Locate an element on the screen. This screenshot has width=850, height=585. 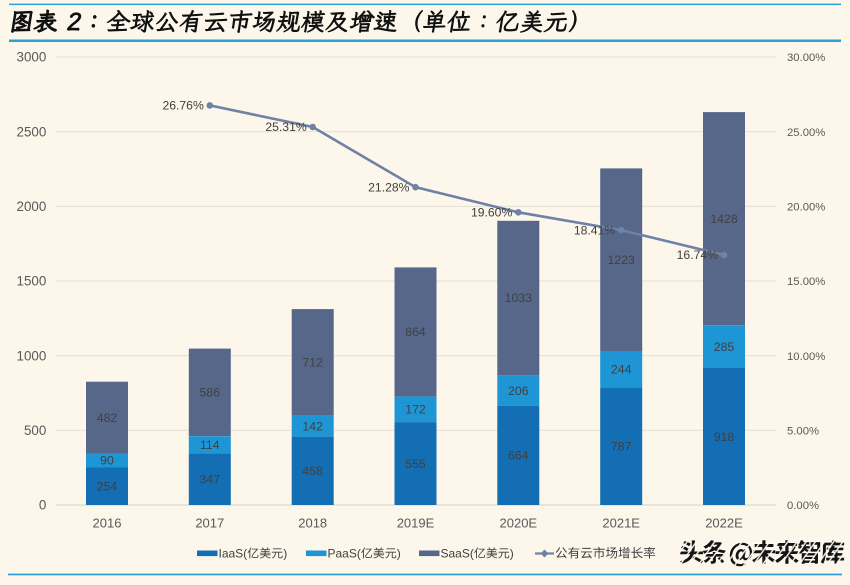
svg-text: 787 is located at coordinates (621, 447).